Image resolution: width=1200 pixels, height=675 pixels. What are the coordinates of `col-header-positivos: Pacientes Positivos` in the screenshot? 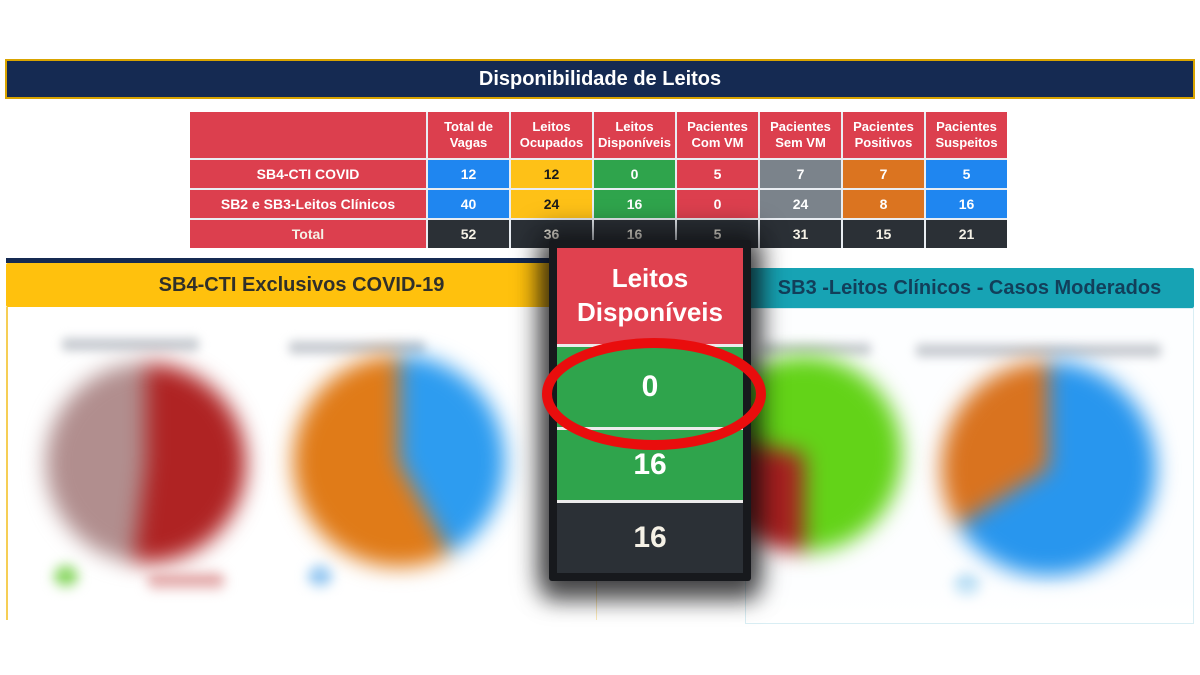 It's located at (883, 135).